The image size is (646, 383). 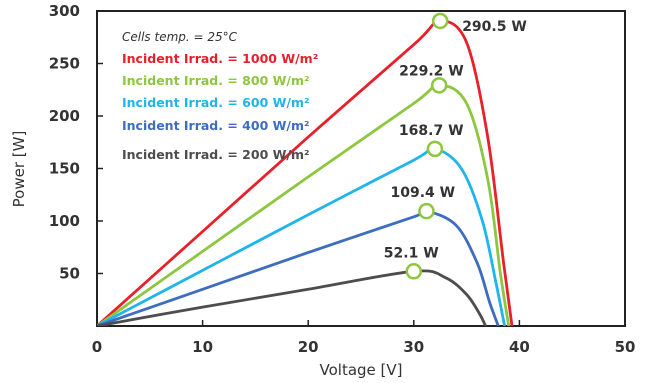 What do you see at coordinates (64, 11) in the screenshot?
I see `y-tick-label: 300` at bounding box center [64, 11].